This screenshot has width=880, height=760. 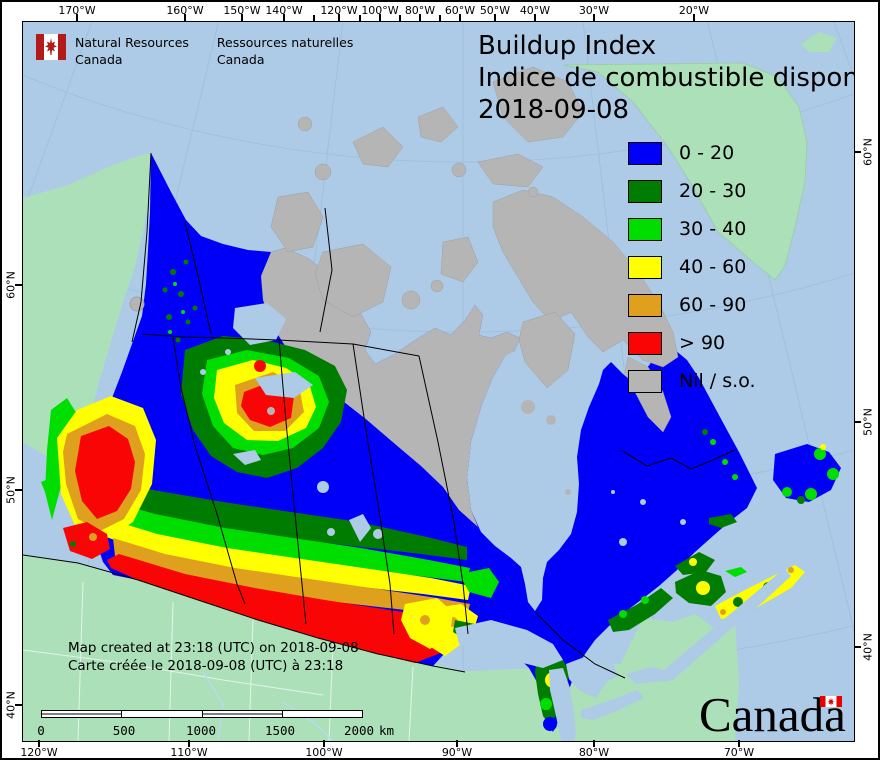 What do you see at coordinates (41, 730) in the screenshot?
I see `scale-bar-number: 0` at bounding box center [41, 730].